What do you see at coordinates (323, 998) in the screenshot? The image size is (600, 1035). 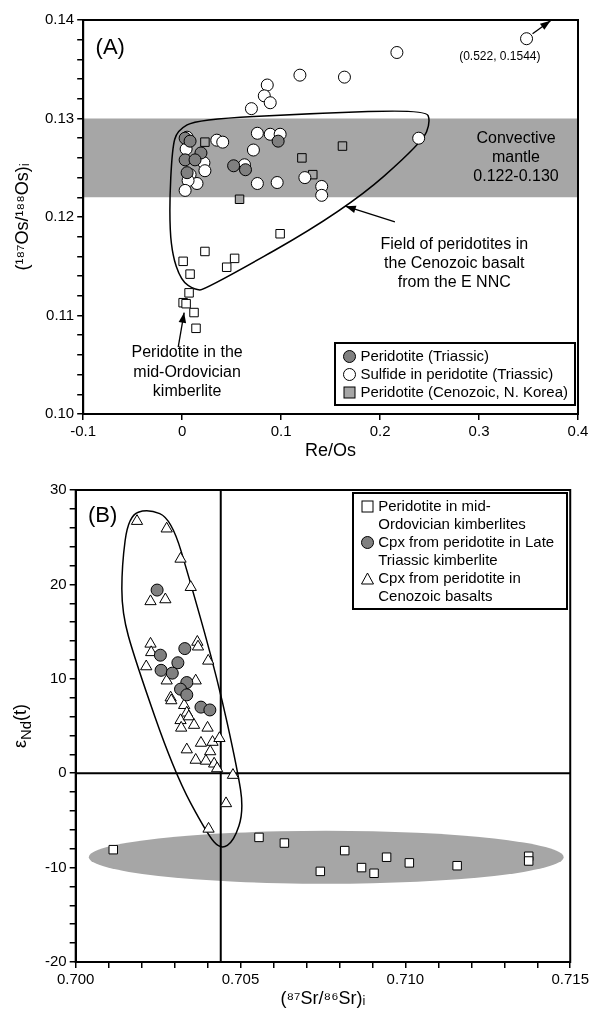 I see `x-axis-title: (⁸⁷Sr/⁸⁶Sr)ᵢ` at bounding box center [323, 998].